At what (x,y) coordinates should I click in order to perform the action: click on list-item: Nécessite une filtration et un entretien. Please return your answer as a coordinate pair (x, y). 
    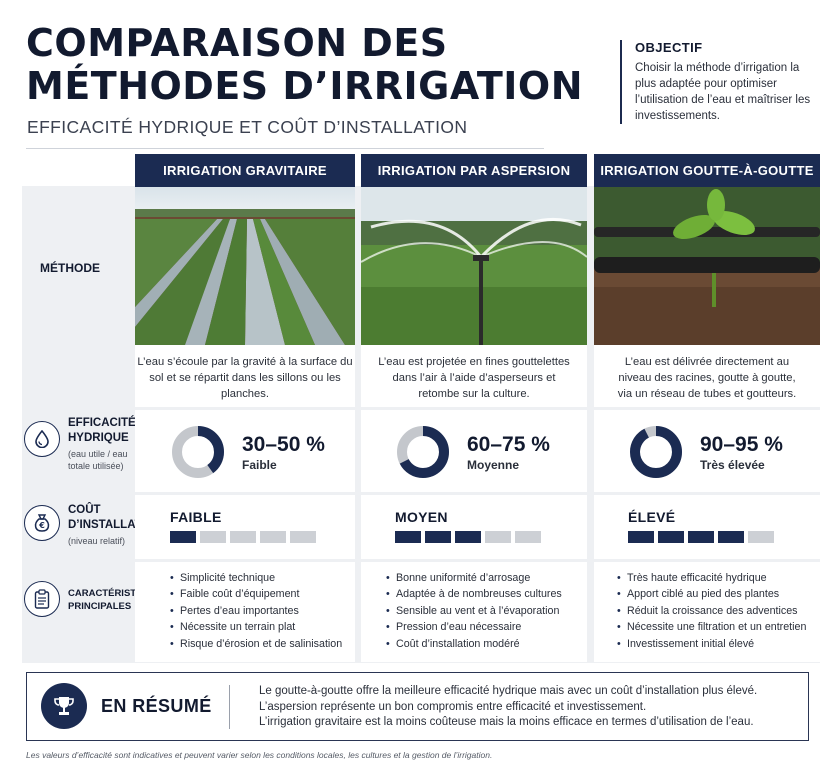
    Looking at the image, I should click on (711, 627).